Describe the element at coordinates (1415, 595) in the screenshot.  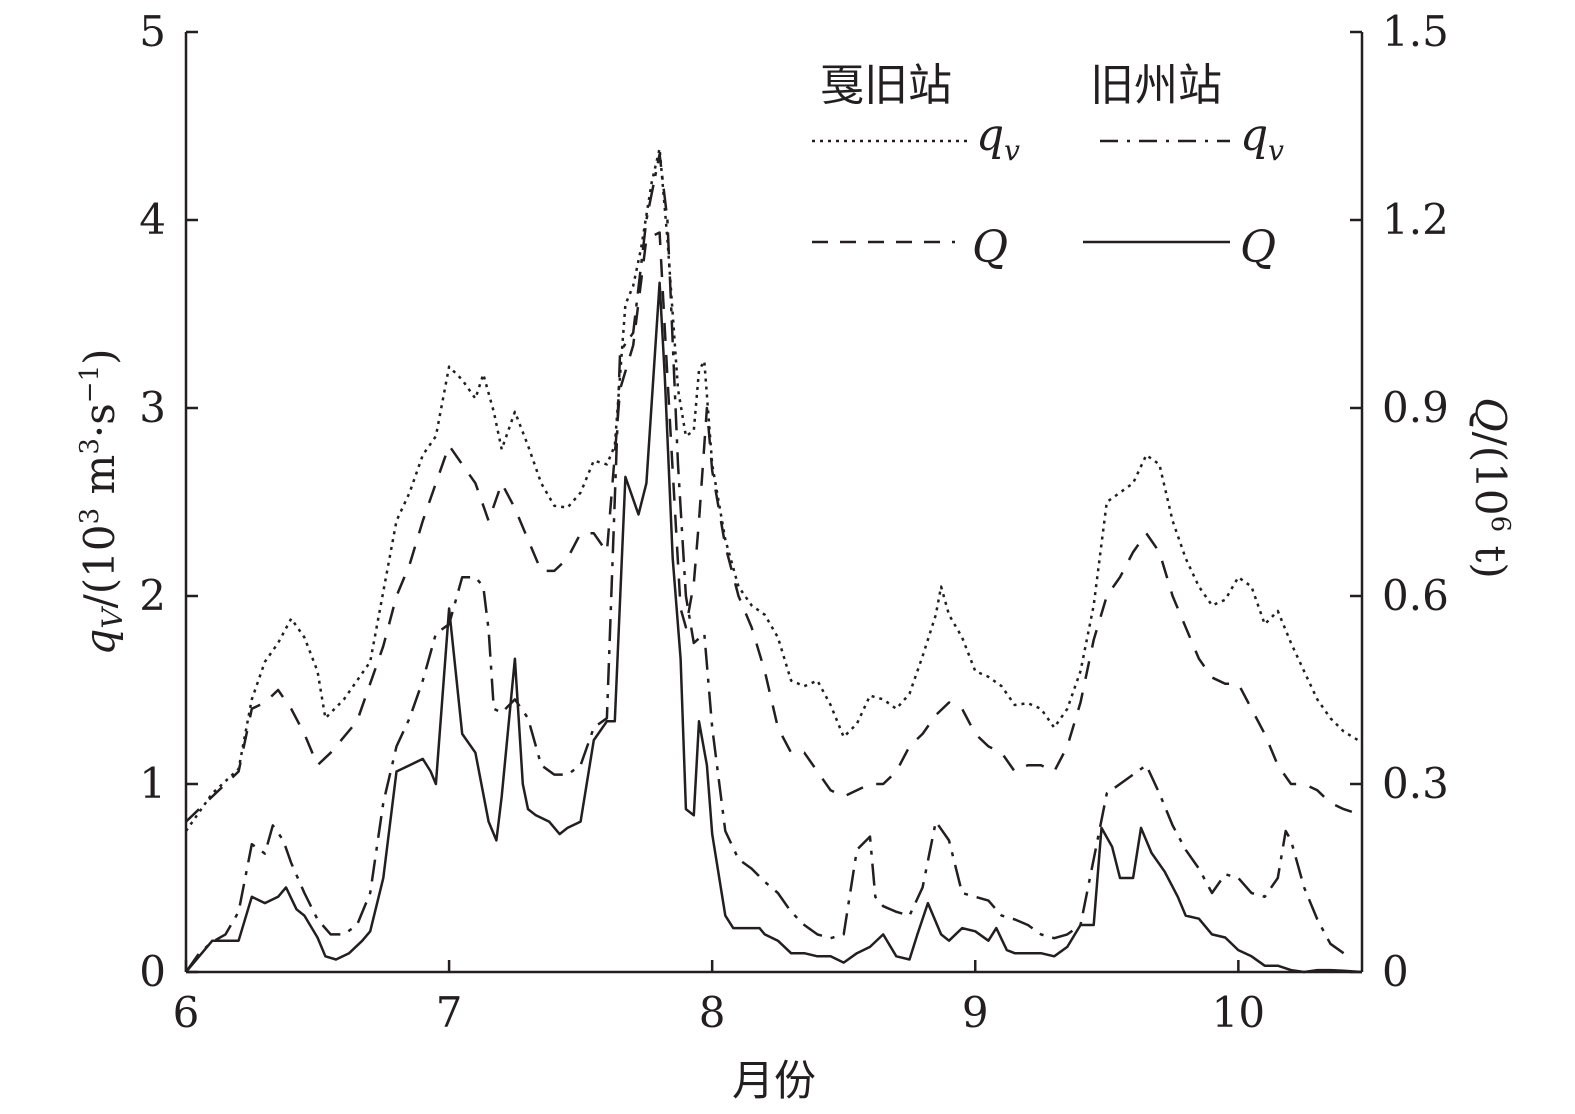
I see `y-right-tick-label: 0.6` at that location.